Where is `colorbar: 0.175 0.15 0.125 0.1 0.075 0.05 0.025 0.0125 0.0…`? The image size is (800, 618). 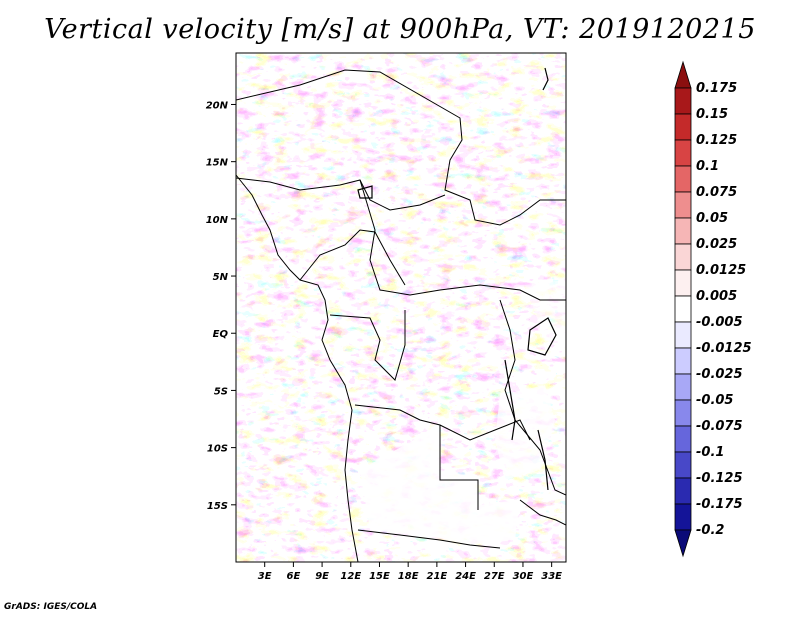
colorbar: 0.175 0.15 0.125 0.1 0.075 0.05 0.025 0.0125 0.0… is located at coordinates (713, 309).